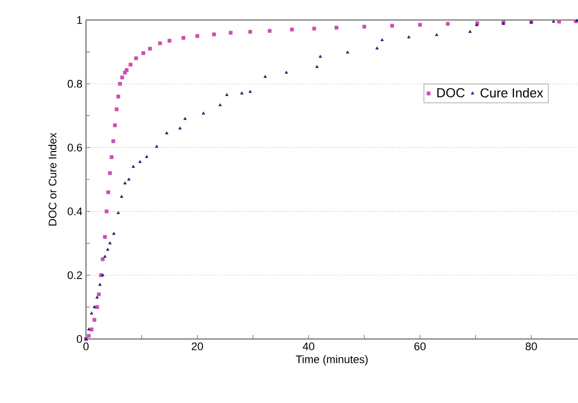  What do you see at coordinates (86, 346) in the screenshot?
I see `x-tick-label: 0` at bounding box center [86, 346].